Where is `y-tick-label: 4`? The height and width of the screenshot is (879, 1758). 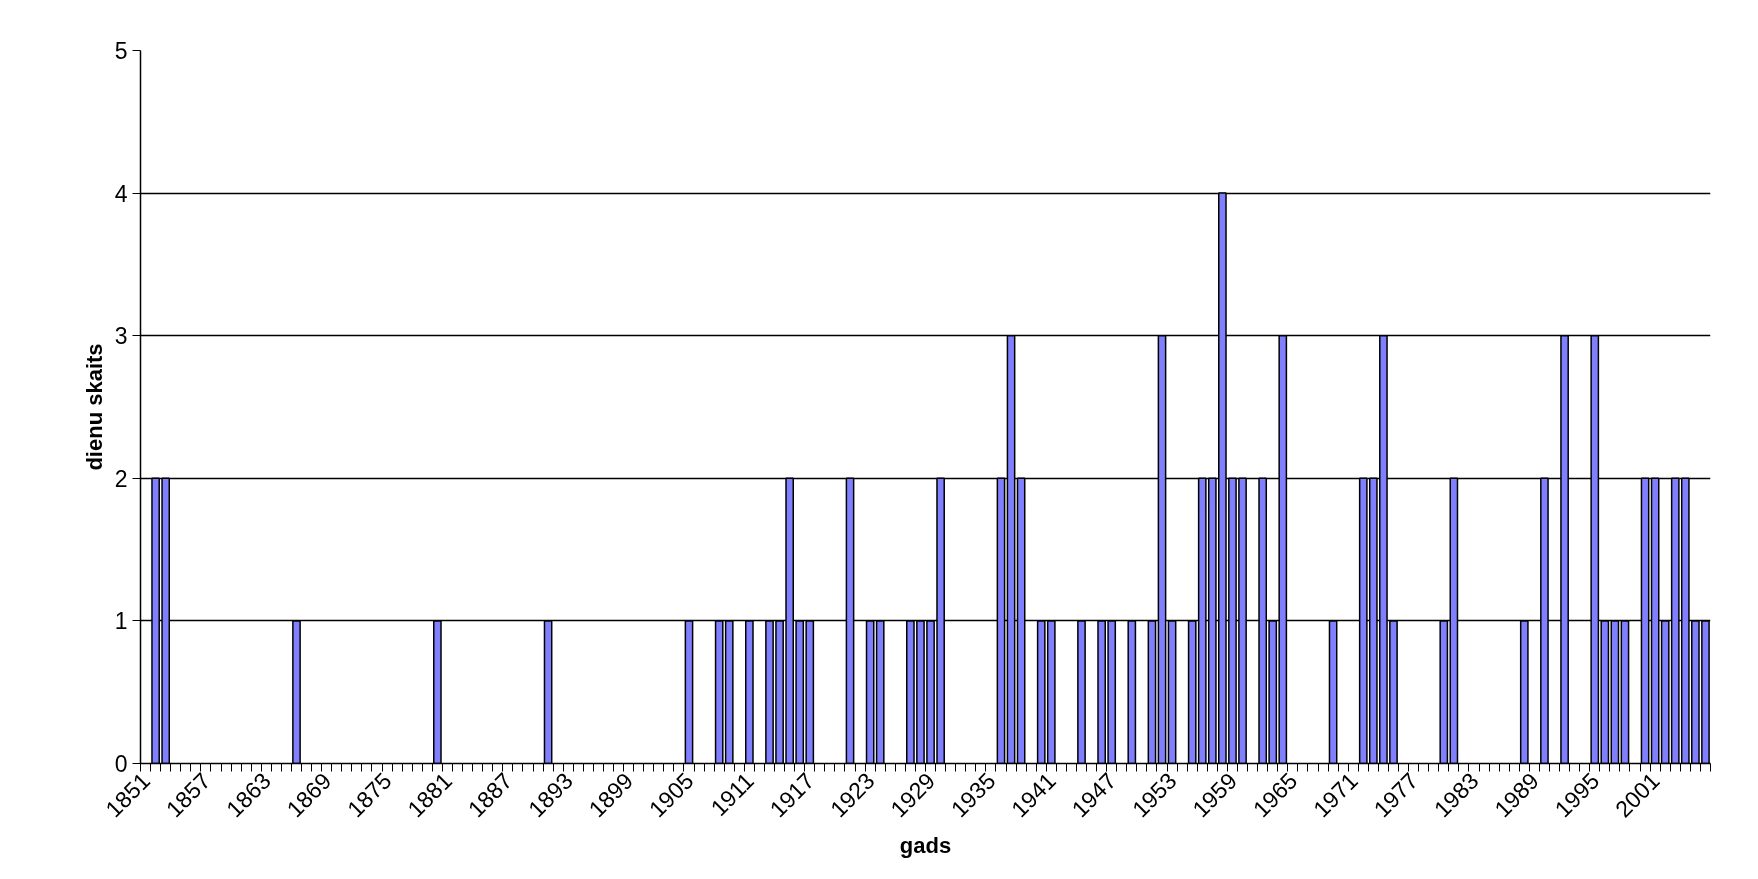
y-tick-label: 4 is located at coordinates (121, 193).